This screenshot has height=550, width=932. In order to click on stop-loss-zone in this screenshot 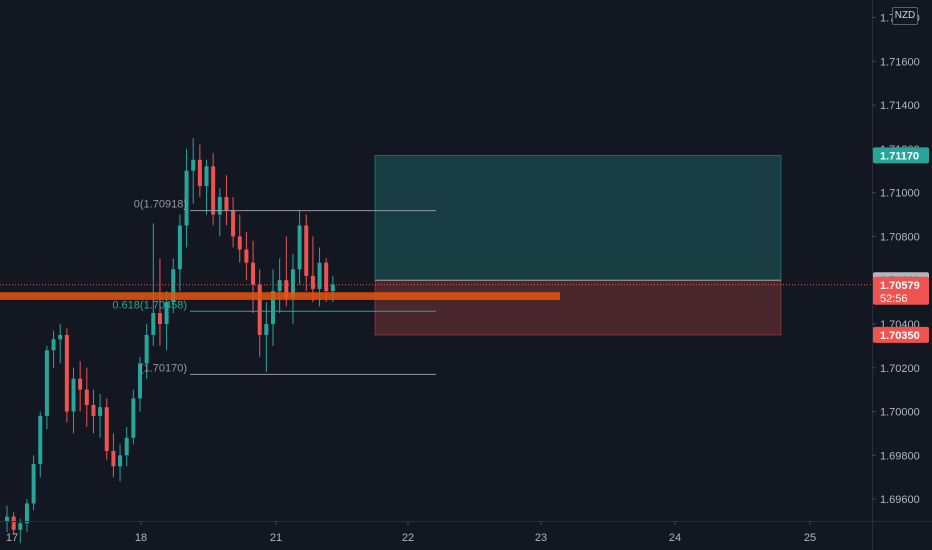, I will do `click(578, 307)`.